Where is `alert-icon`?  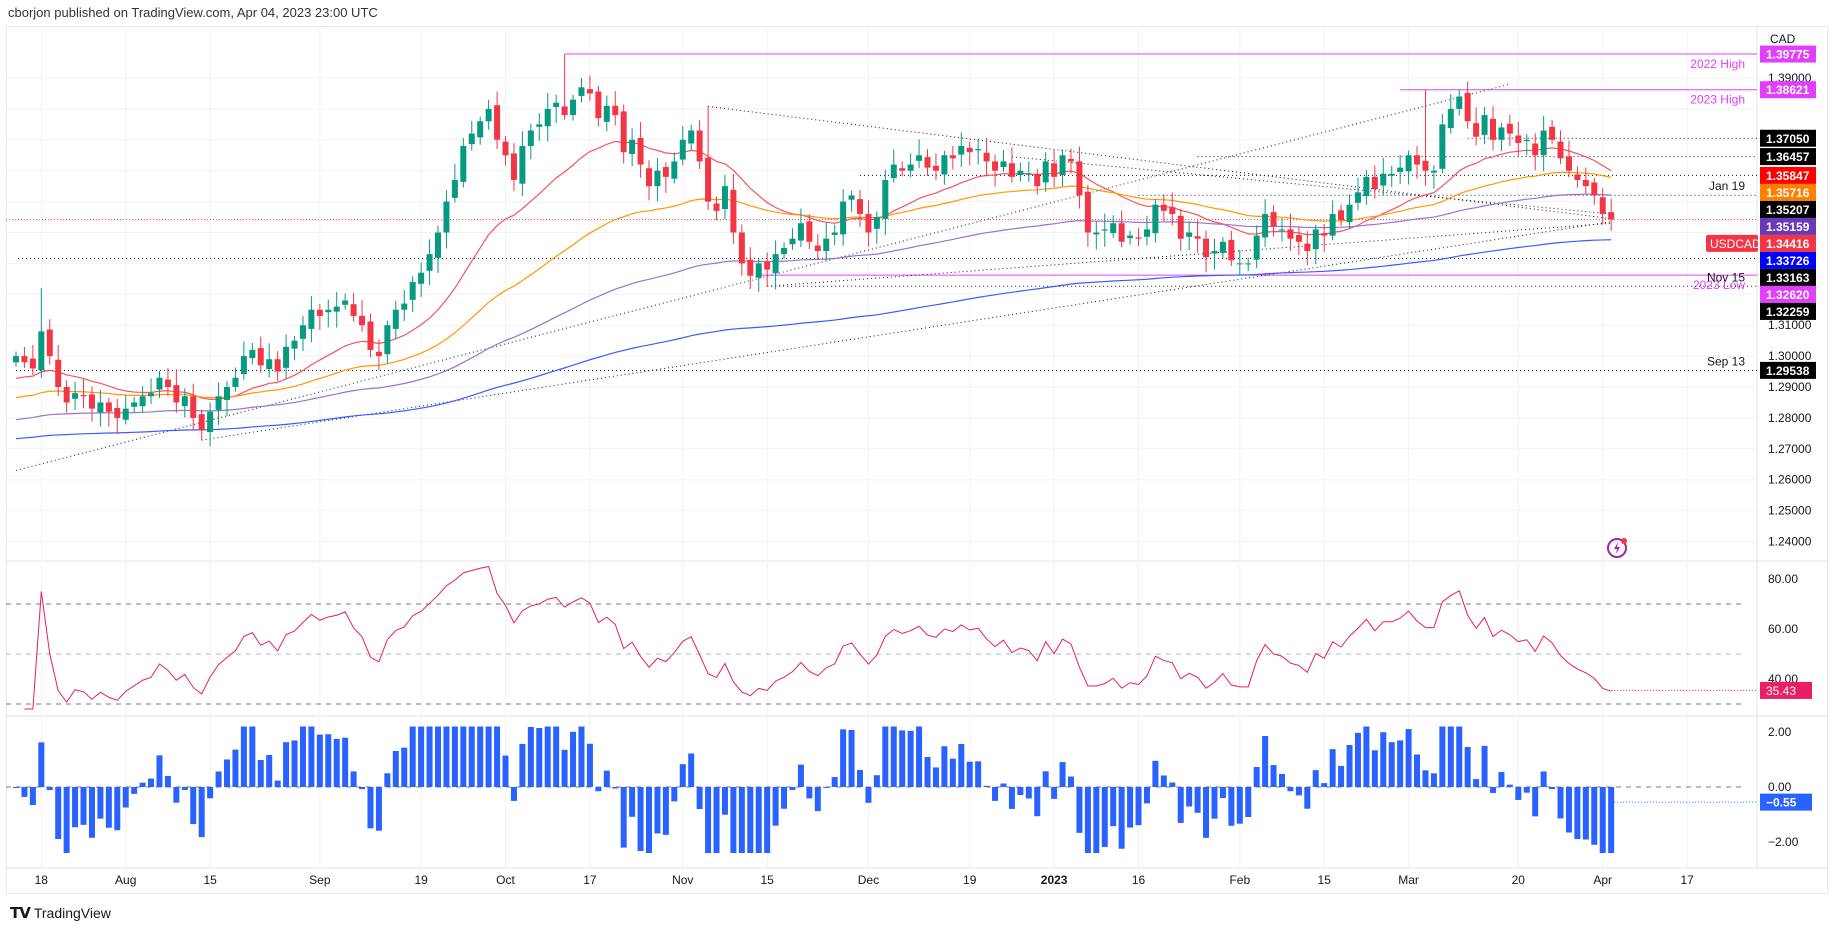
alert-icon is located at coordinates (1617, 548).